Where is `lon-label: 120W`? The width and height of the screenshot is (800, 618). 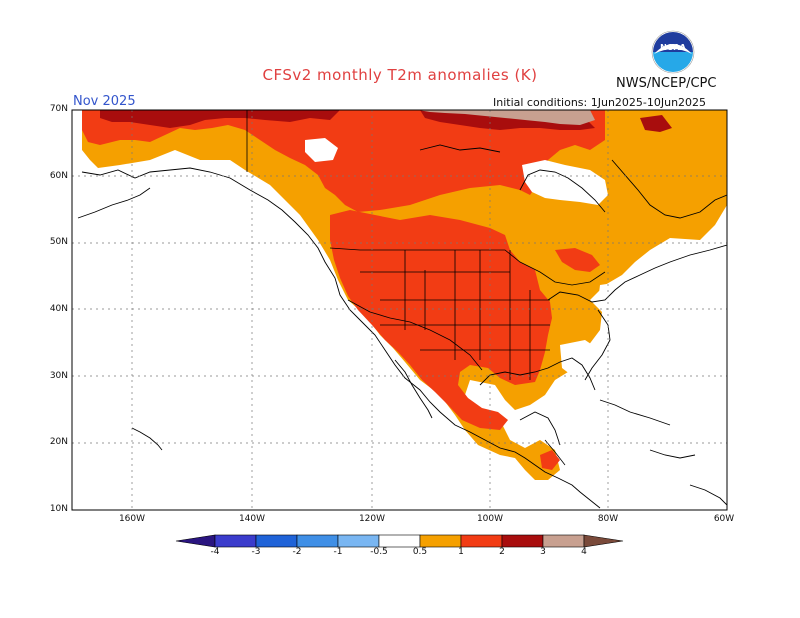
lon-label: 120W is located at coordinates (372, 519).